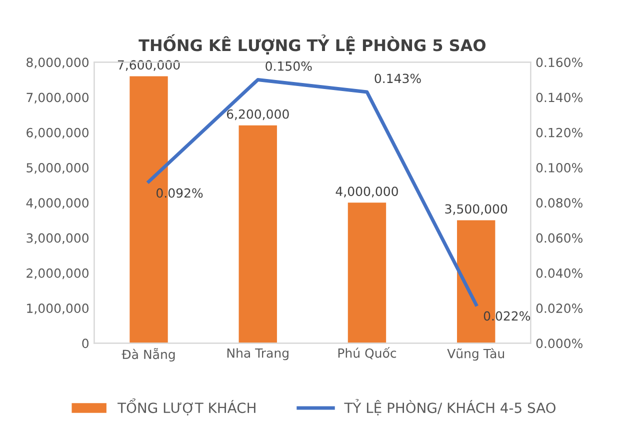 This screenshot has width=628, height=444. Describe the element at coordinates (57, 274) in the screenshot. I see `y-tick-label: 2,000,000` at that location.